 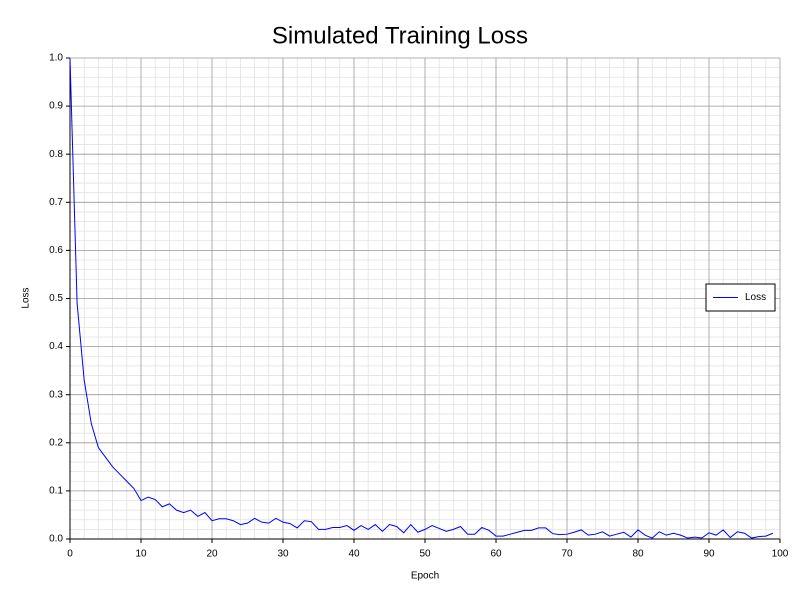 What do you see at coordinates (496, 554) in the screenshot?
I see `x-tick-label: 60` at bounding box center [496, 554].